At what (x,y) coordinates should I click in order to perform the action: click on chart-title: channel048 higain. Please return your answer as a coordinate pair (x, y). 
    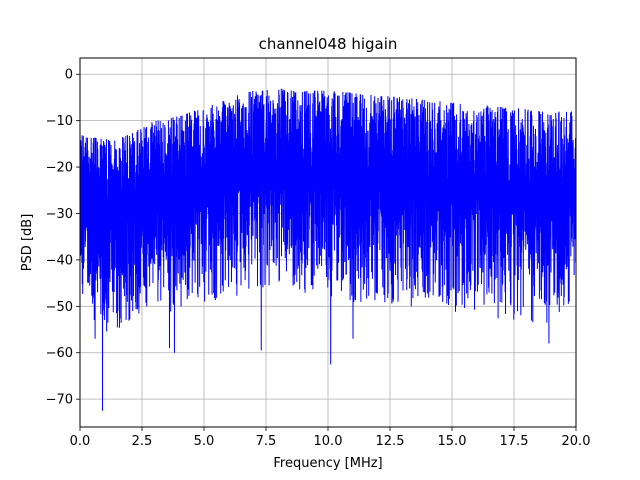
    Looking at the image, I should click on (328, 44).